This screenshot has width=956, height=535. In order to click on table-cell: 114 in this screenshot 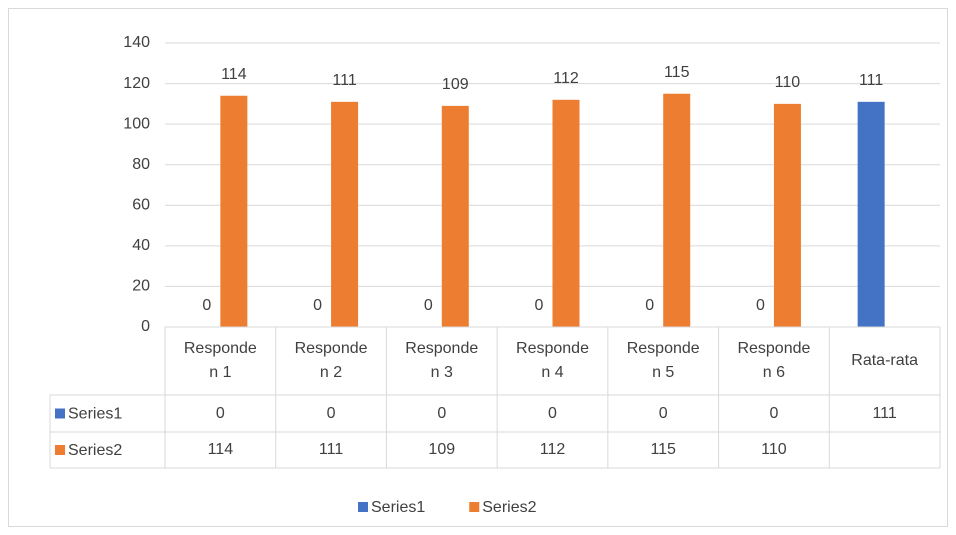, I will do `click(220, 449)`.